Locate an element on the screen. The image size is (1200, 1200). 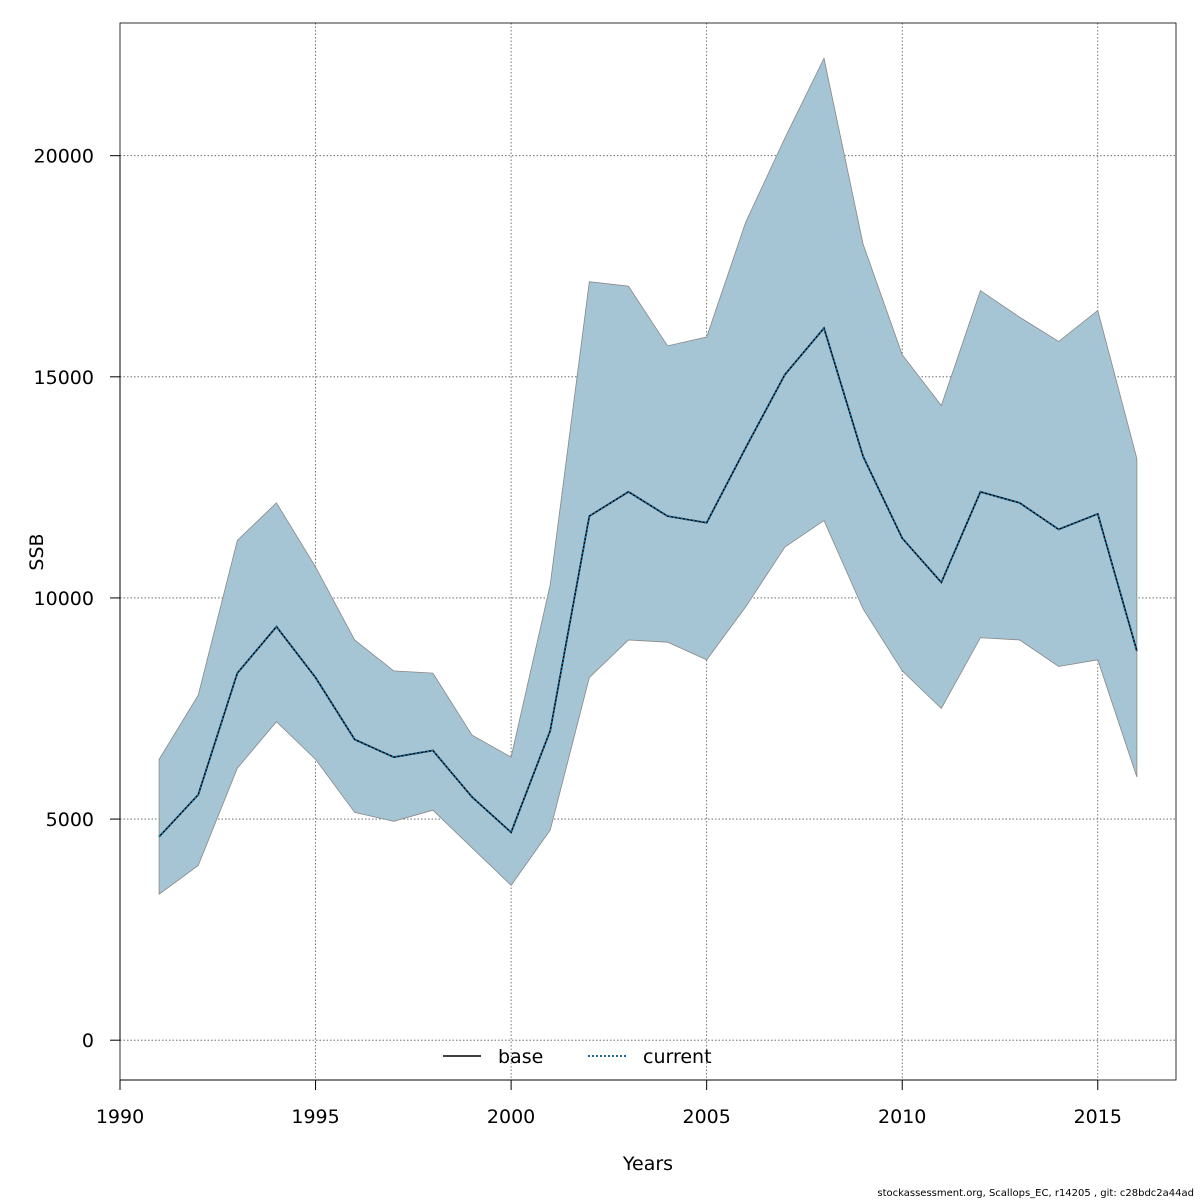
x-tick-label-2010: 2010 is located at coordinates (902, 1117).